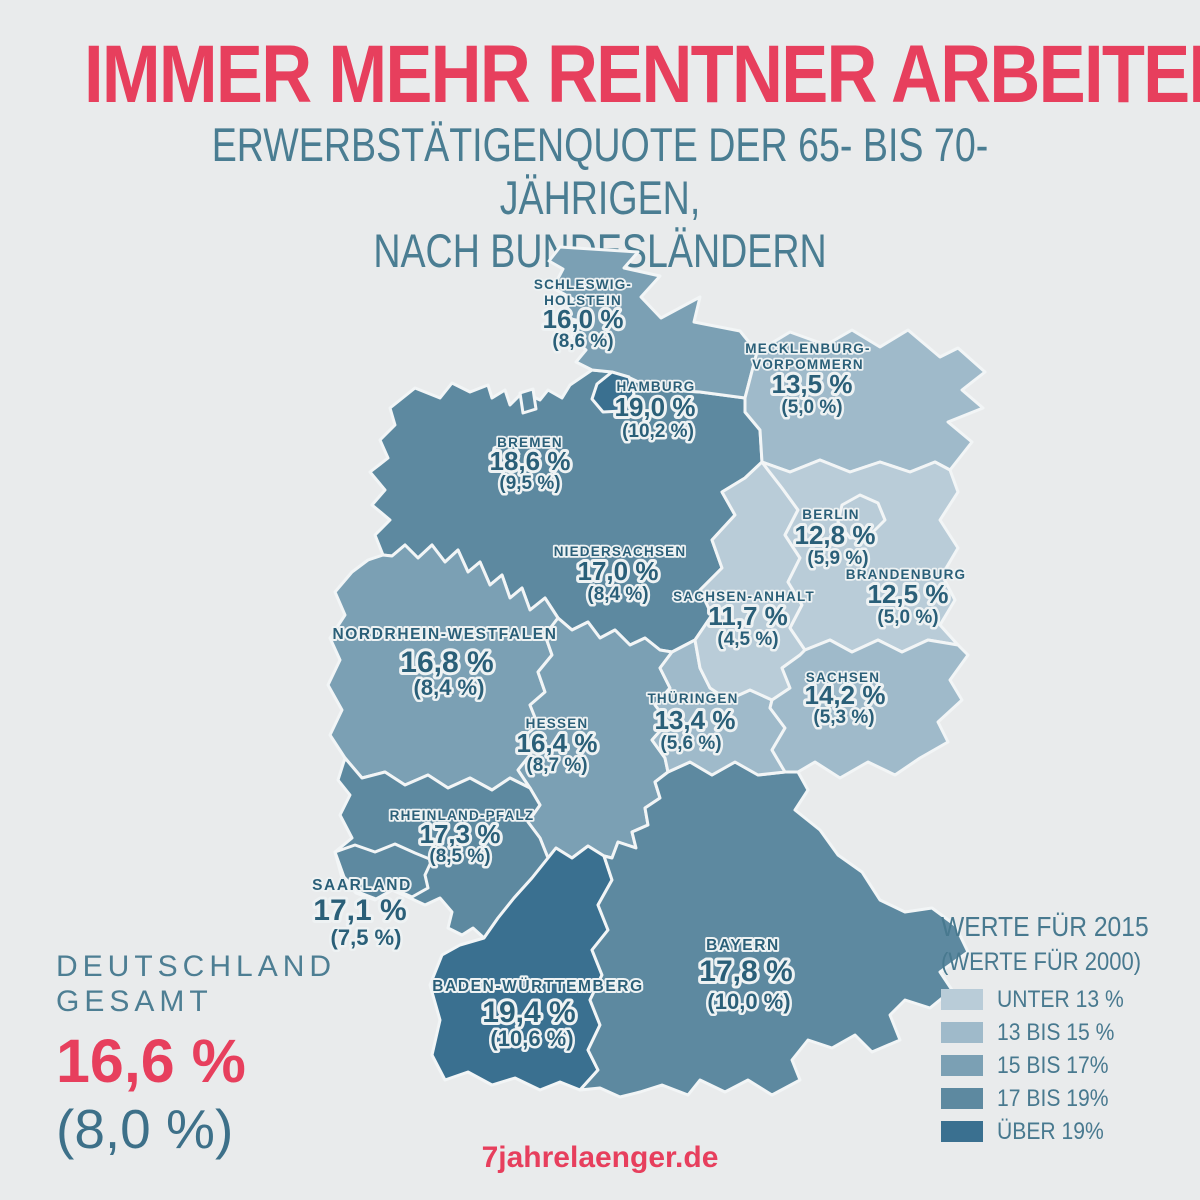 Image resolution: width=1200 pixels, height=1200 pixels. Describe the element at coordinates (653, 322) in the screenshot. I see `state-shape-schleswig-holstein` at that location.